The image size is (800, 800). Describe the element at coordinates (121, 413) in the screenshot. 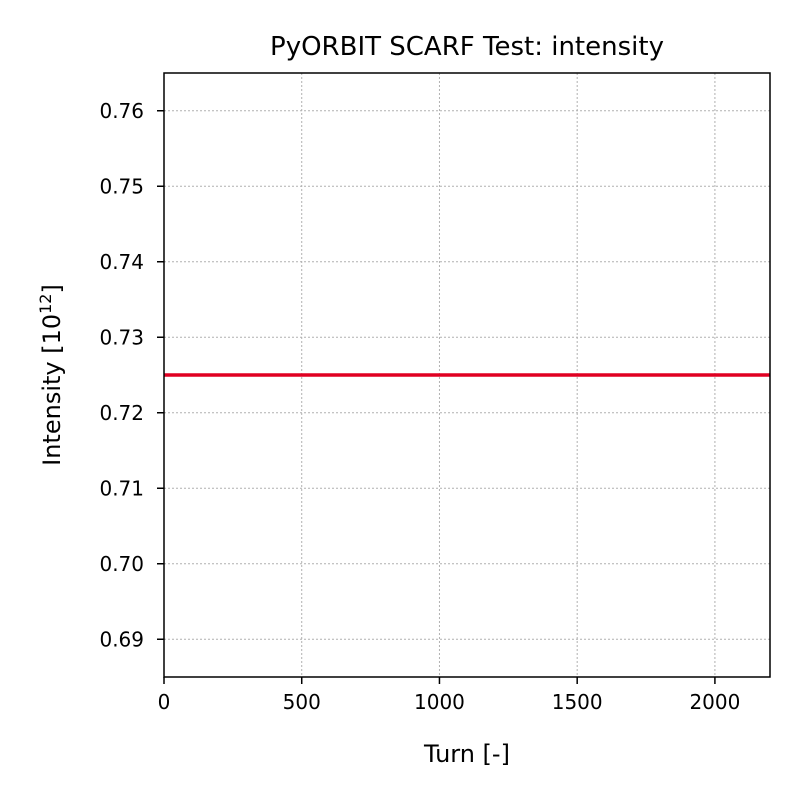

I see `y-tick-label: 0.72` at that location.